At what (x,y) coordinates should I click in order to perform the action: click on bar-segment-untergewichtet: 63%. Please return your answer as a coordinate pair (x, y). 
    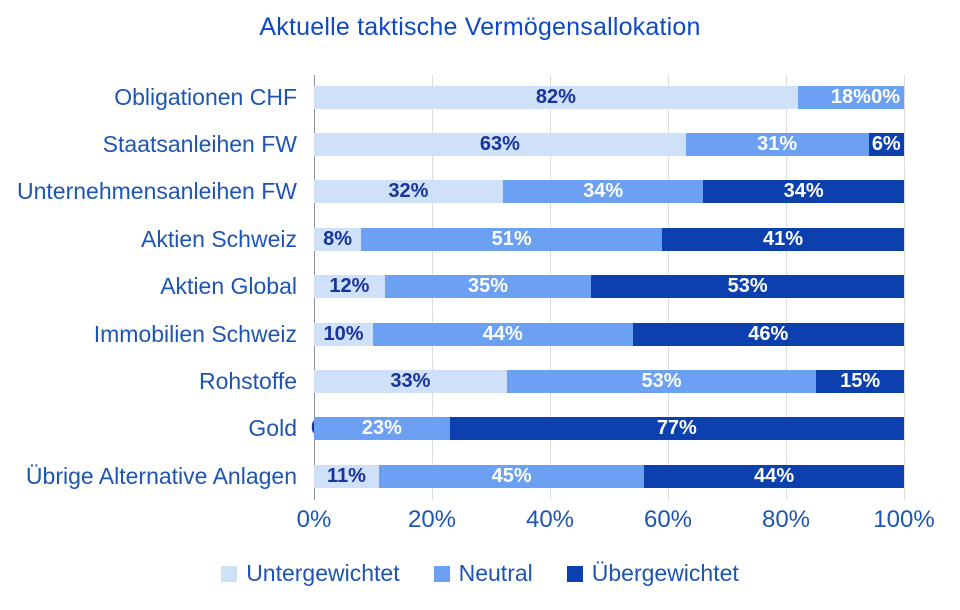
    Looking at the image, I should click on (500, 144).